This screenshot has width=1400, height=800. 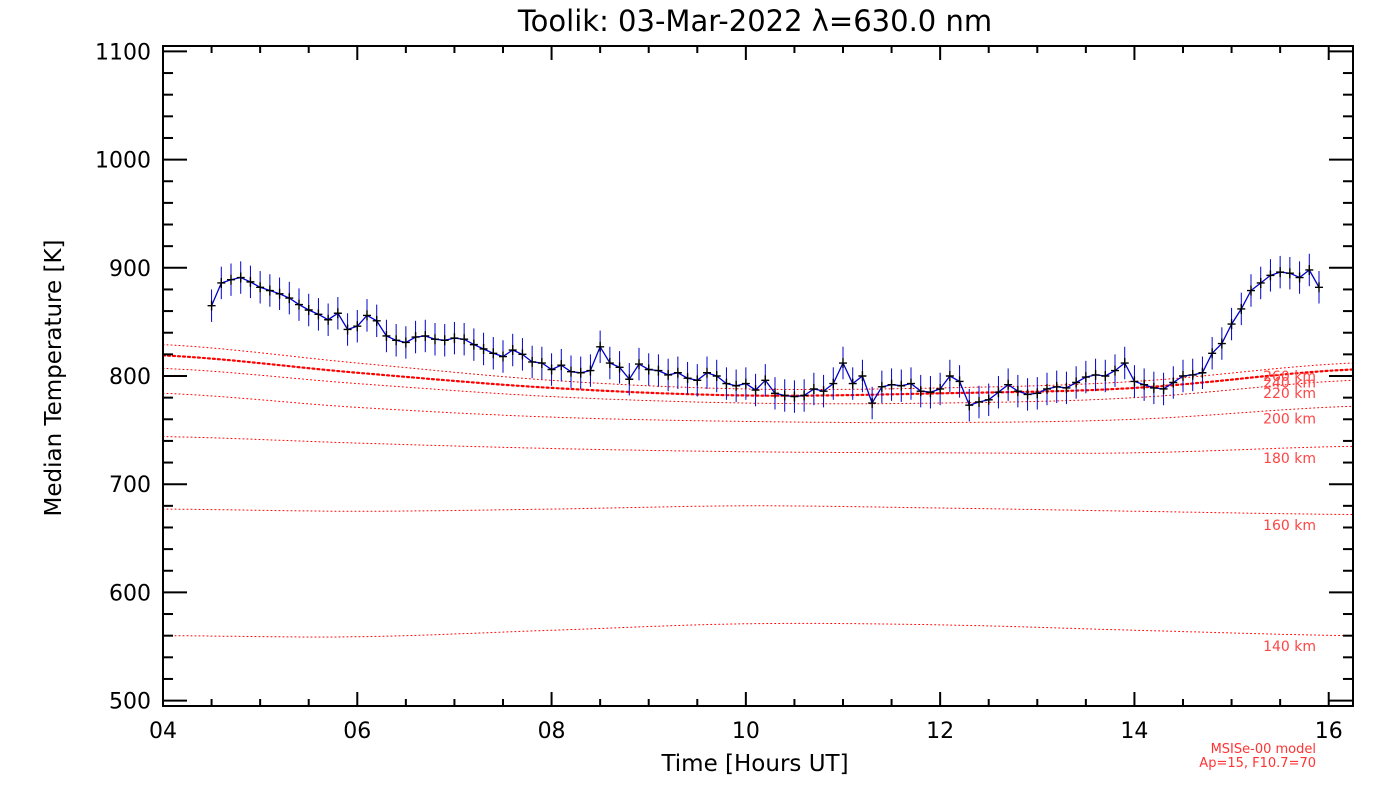 What do you see at coordinates (552, 731) in the screenshot?
I see `x-tick-label: 08` at bounding box center [552, 731].